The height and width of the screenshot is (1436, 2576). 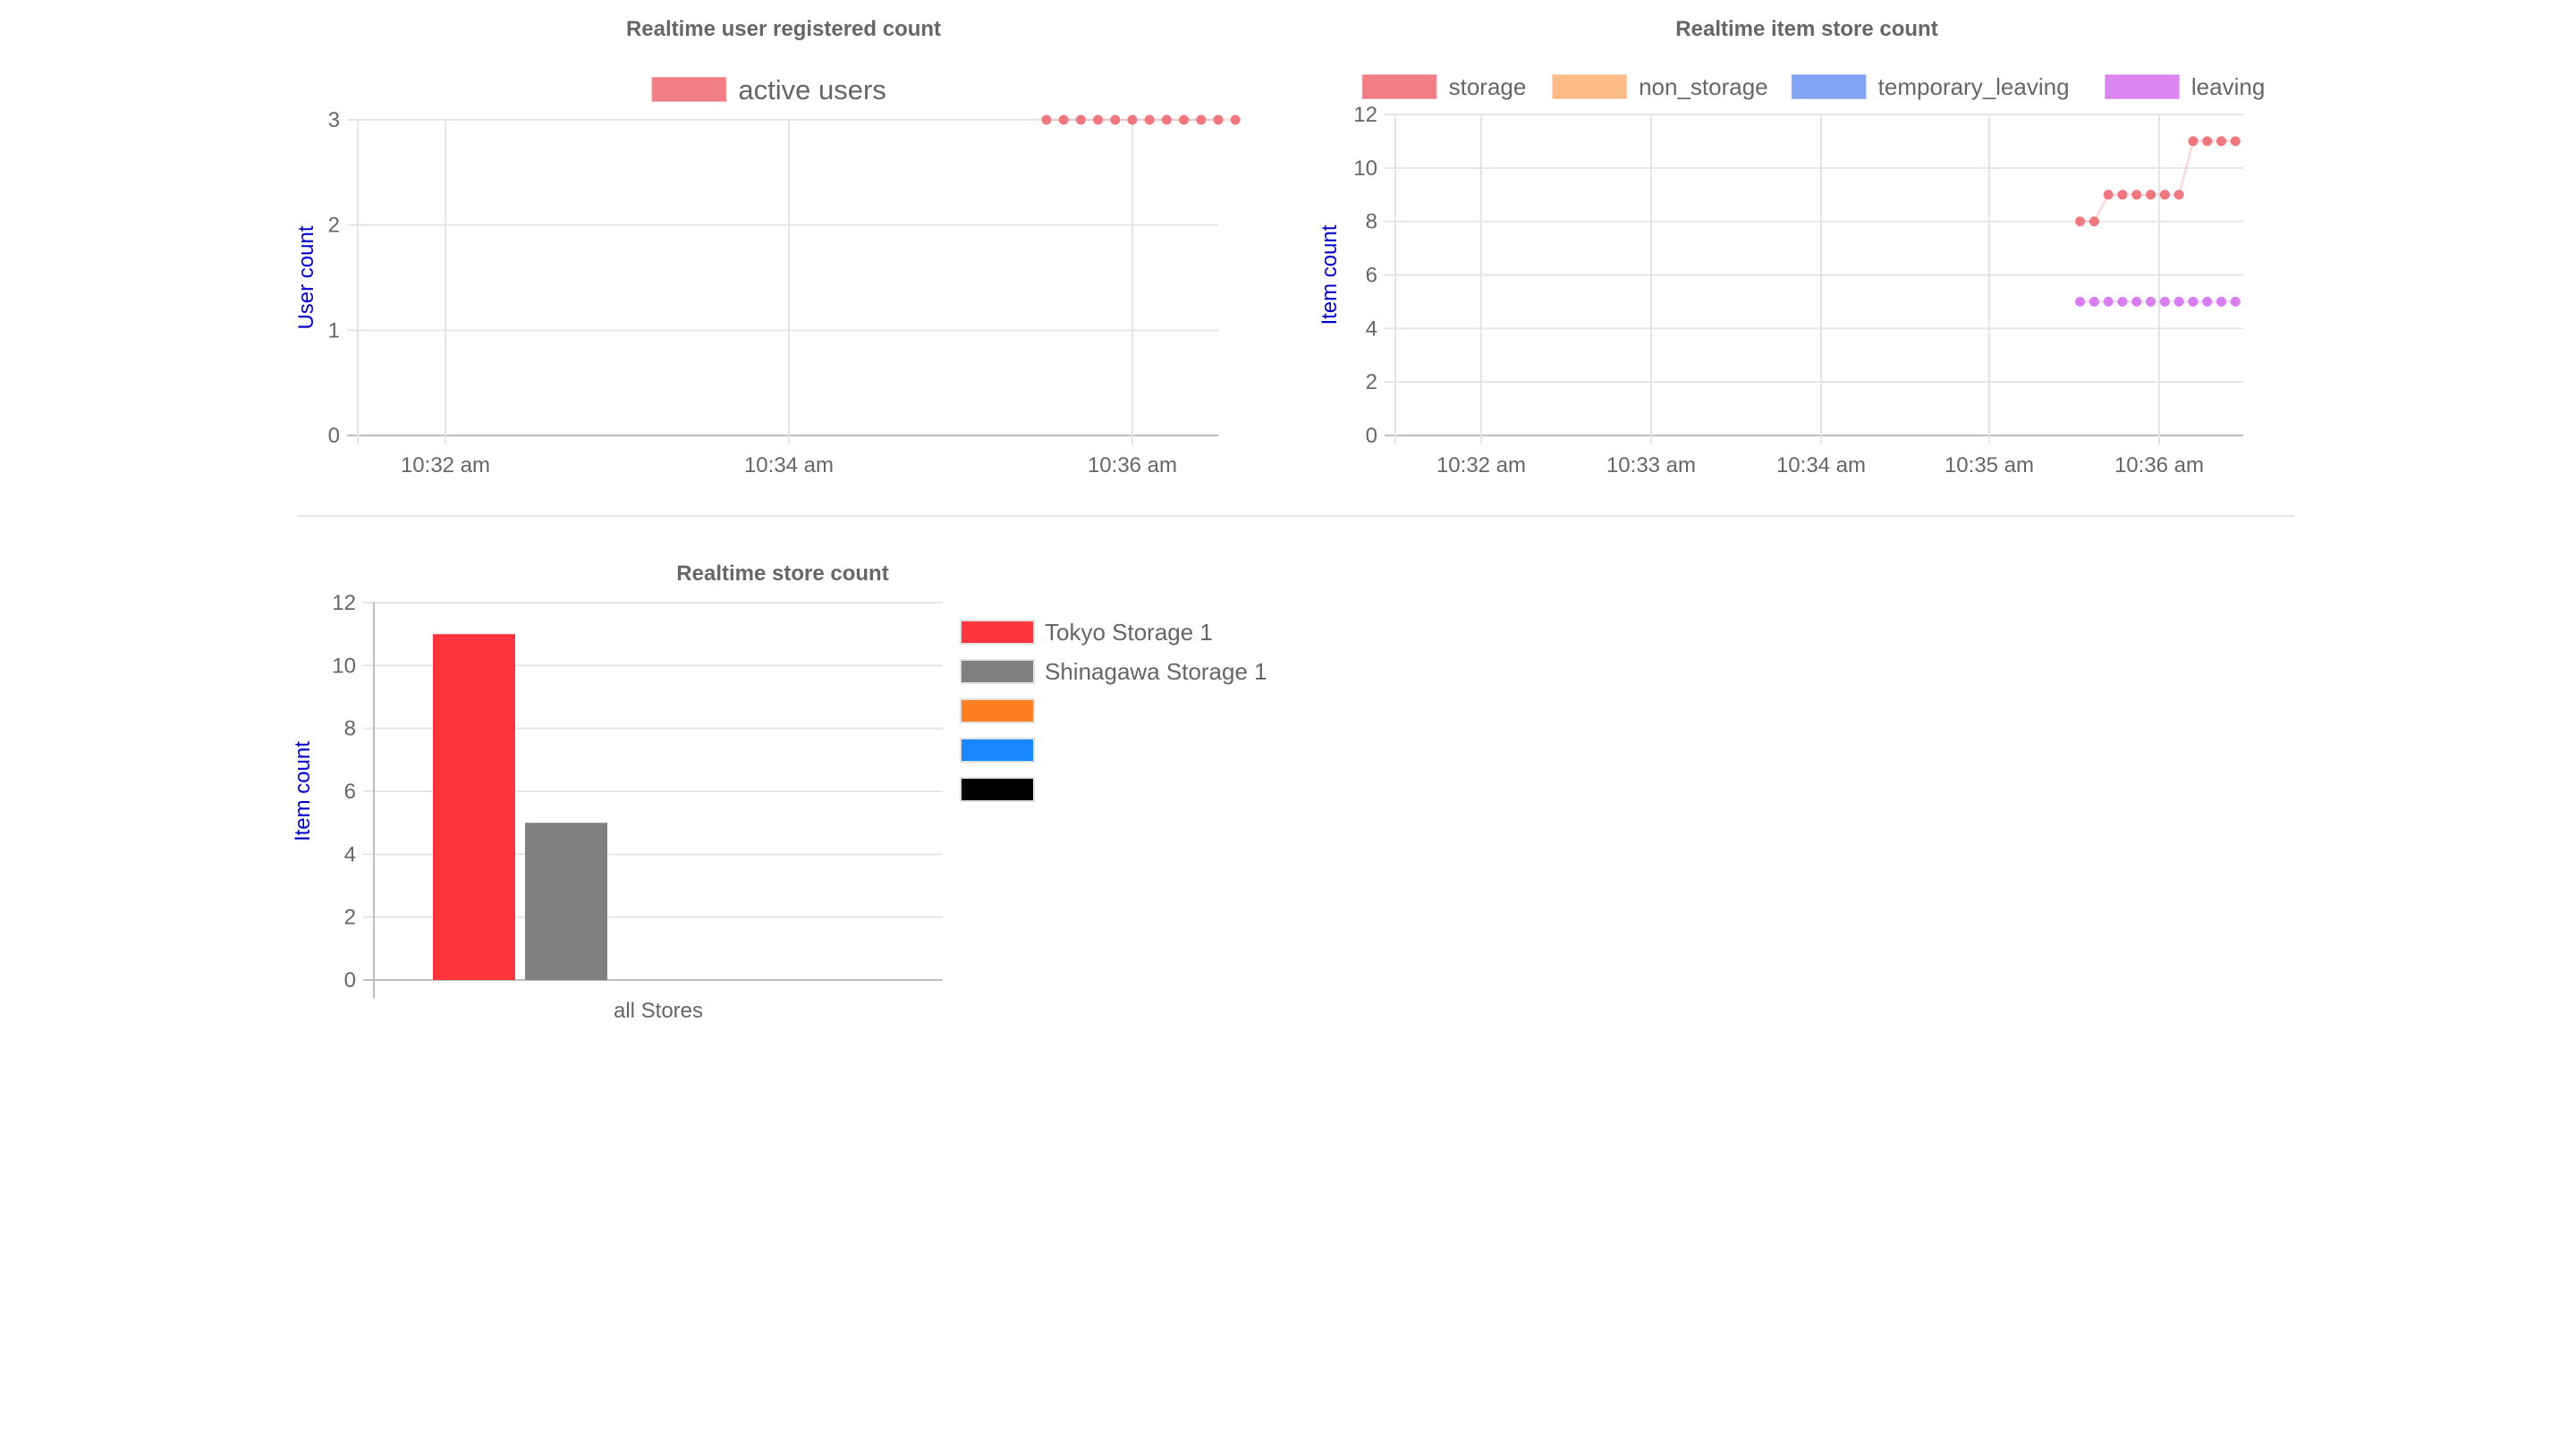 I want to click on legend-label: leaving, so click(x=2228, y=86).